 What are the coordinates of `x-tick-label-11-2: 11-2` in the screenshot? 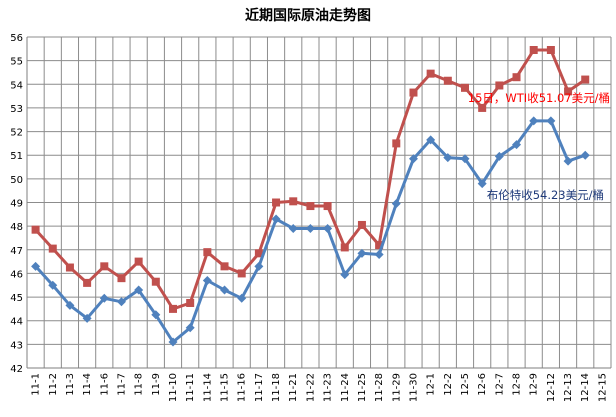 It's located at (53, 384).